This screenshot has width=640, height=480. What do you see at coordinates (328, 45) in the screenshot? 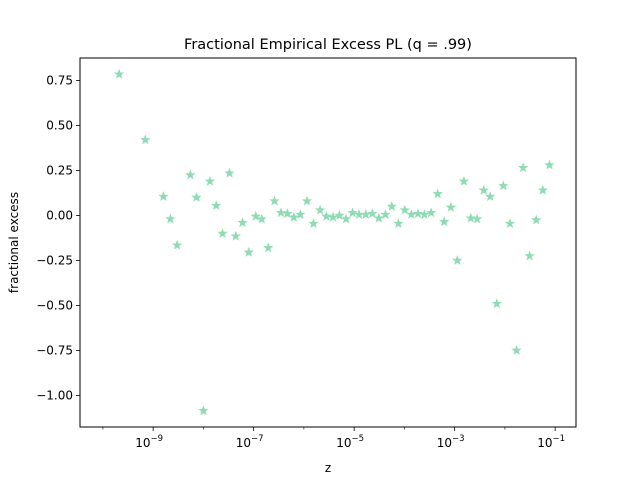
I see `chart-title: Fractional Empirical Excess PL (q = .99)` at bounding box center [328, 45].